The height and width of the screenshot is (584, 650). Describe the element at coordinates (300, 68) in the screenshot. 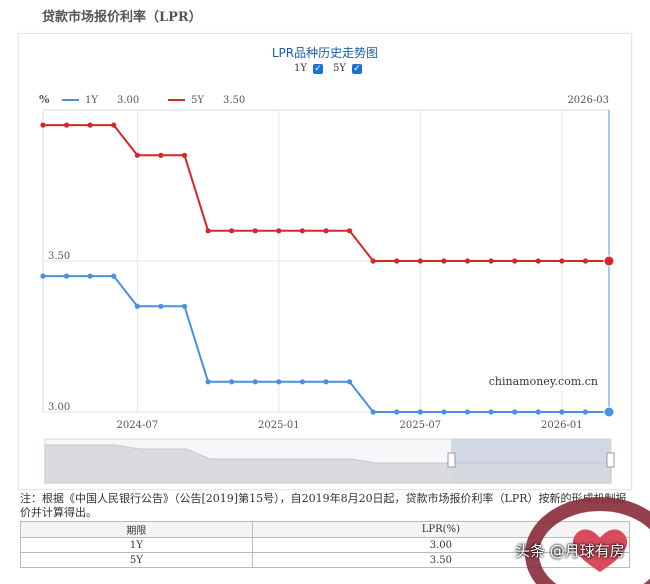

I see `toggle-1y-label: 1Y` at that location.